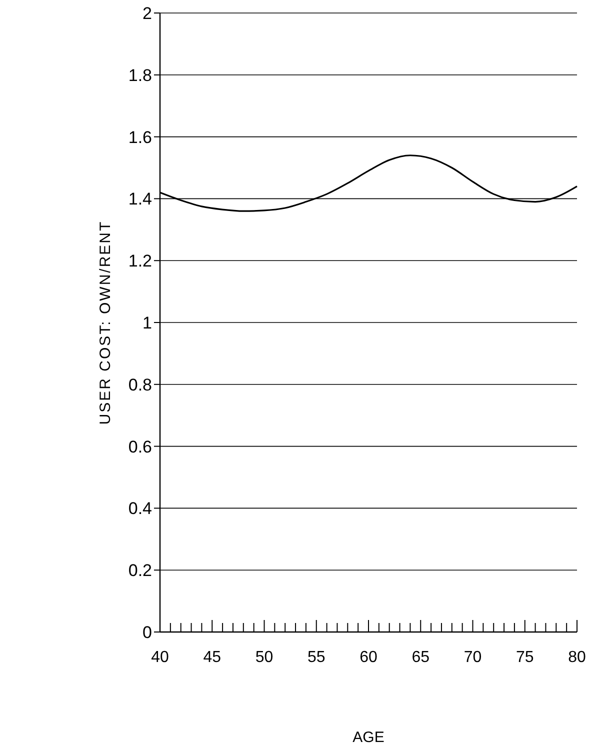 The height and width of the screenshot is (750, 593). What do you see at coordinates (105, 322) in the screenshot?
I see `y-axis-title: USER COST: OWN/RENT` at bounding box center [105, 322].